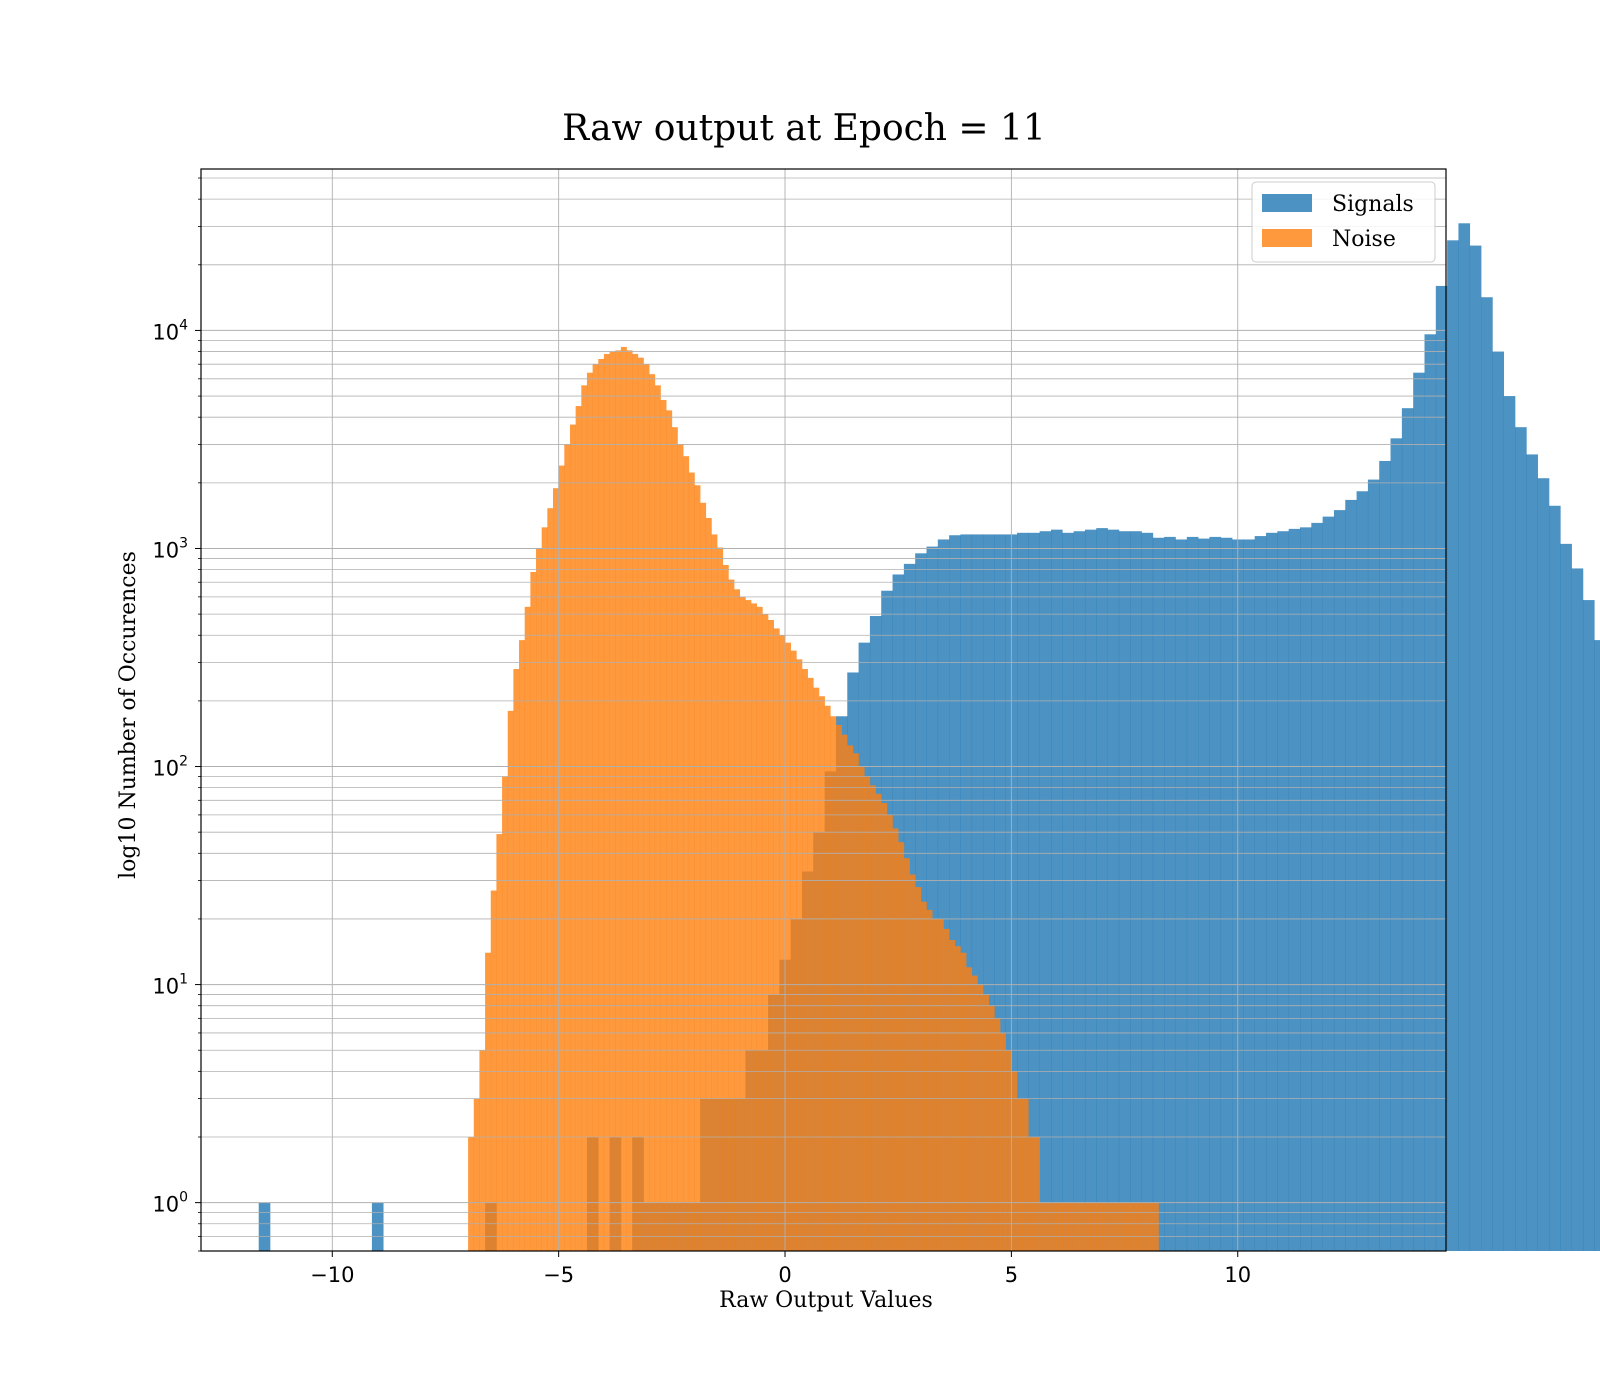  Describe the element at coordinates (1287, 238) in the screenshot. I see `legend-swatch-noise` at that location.